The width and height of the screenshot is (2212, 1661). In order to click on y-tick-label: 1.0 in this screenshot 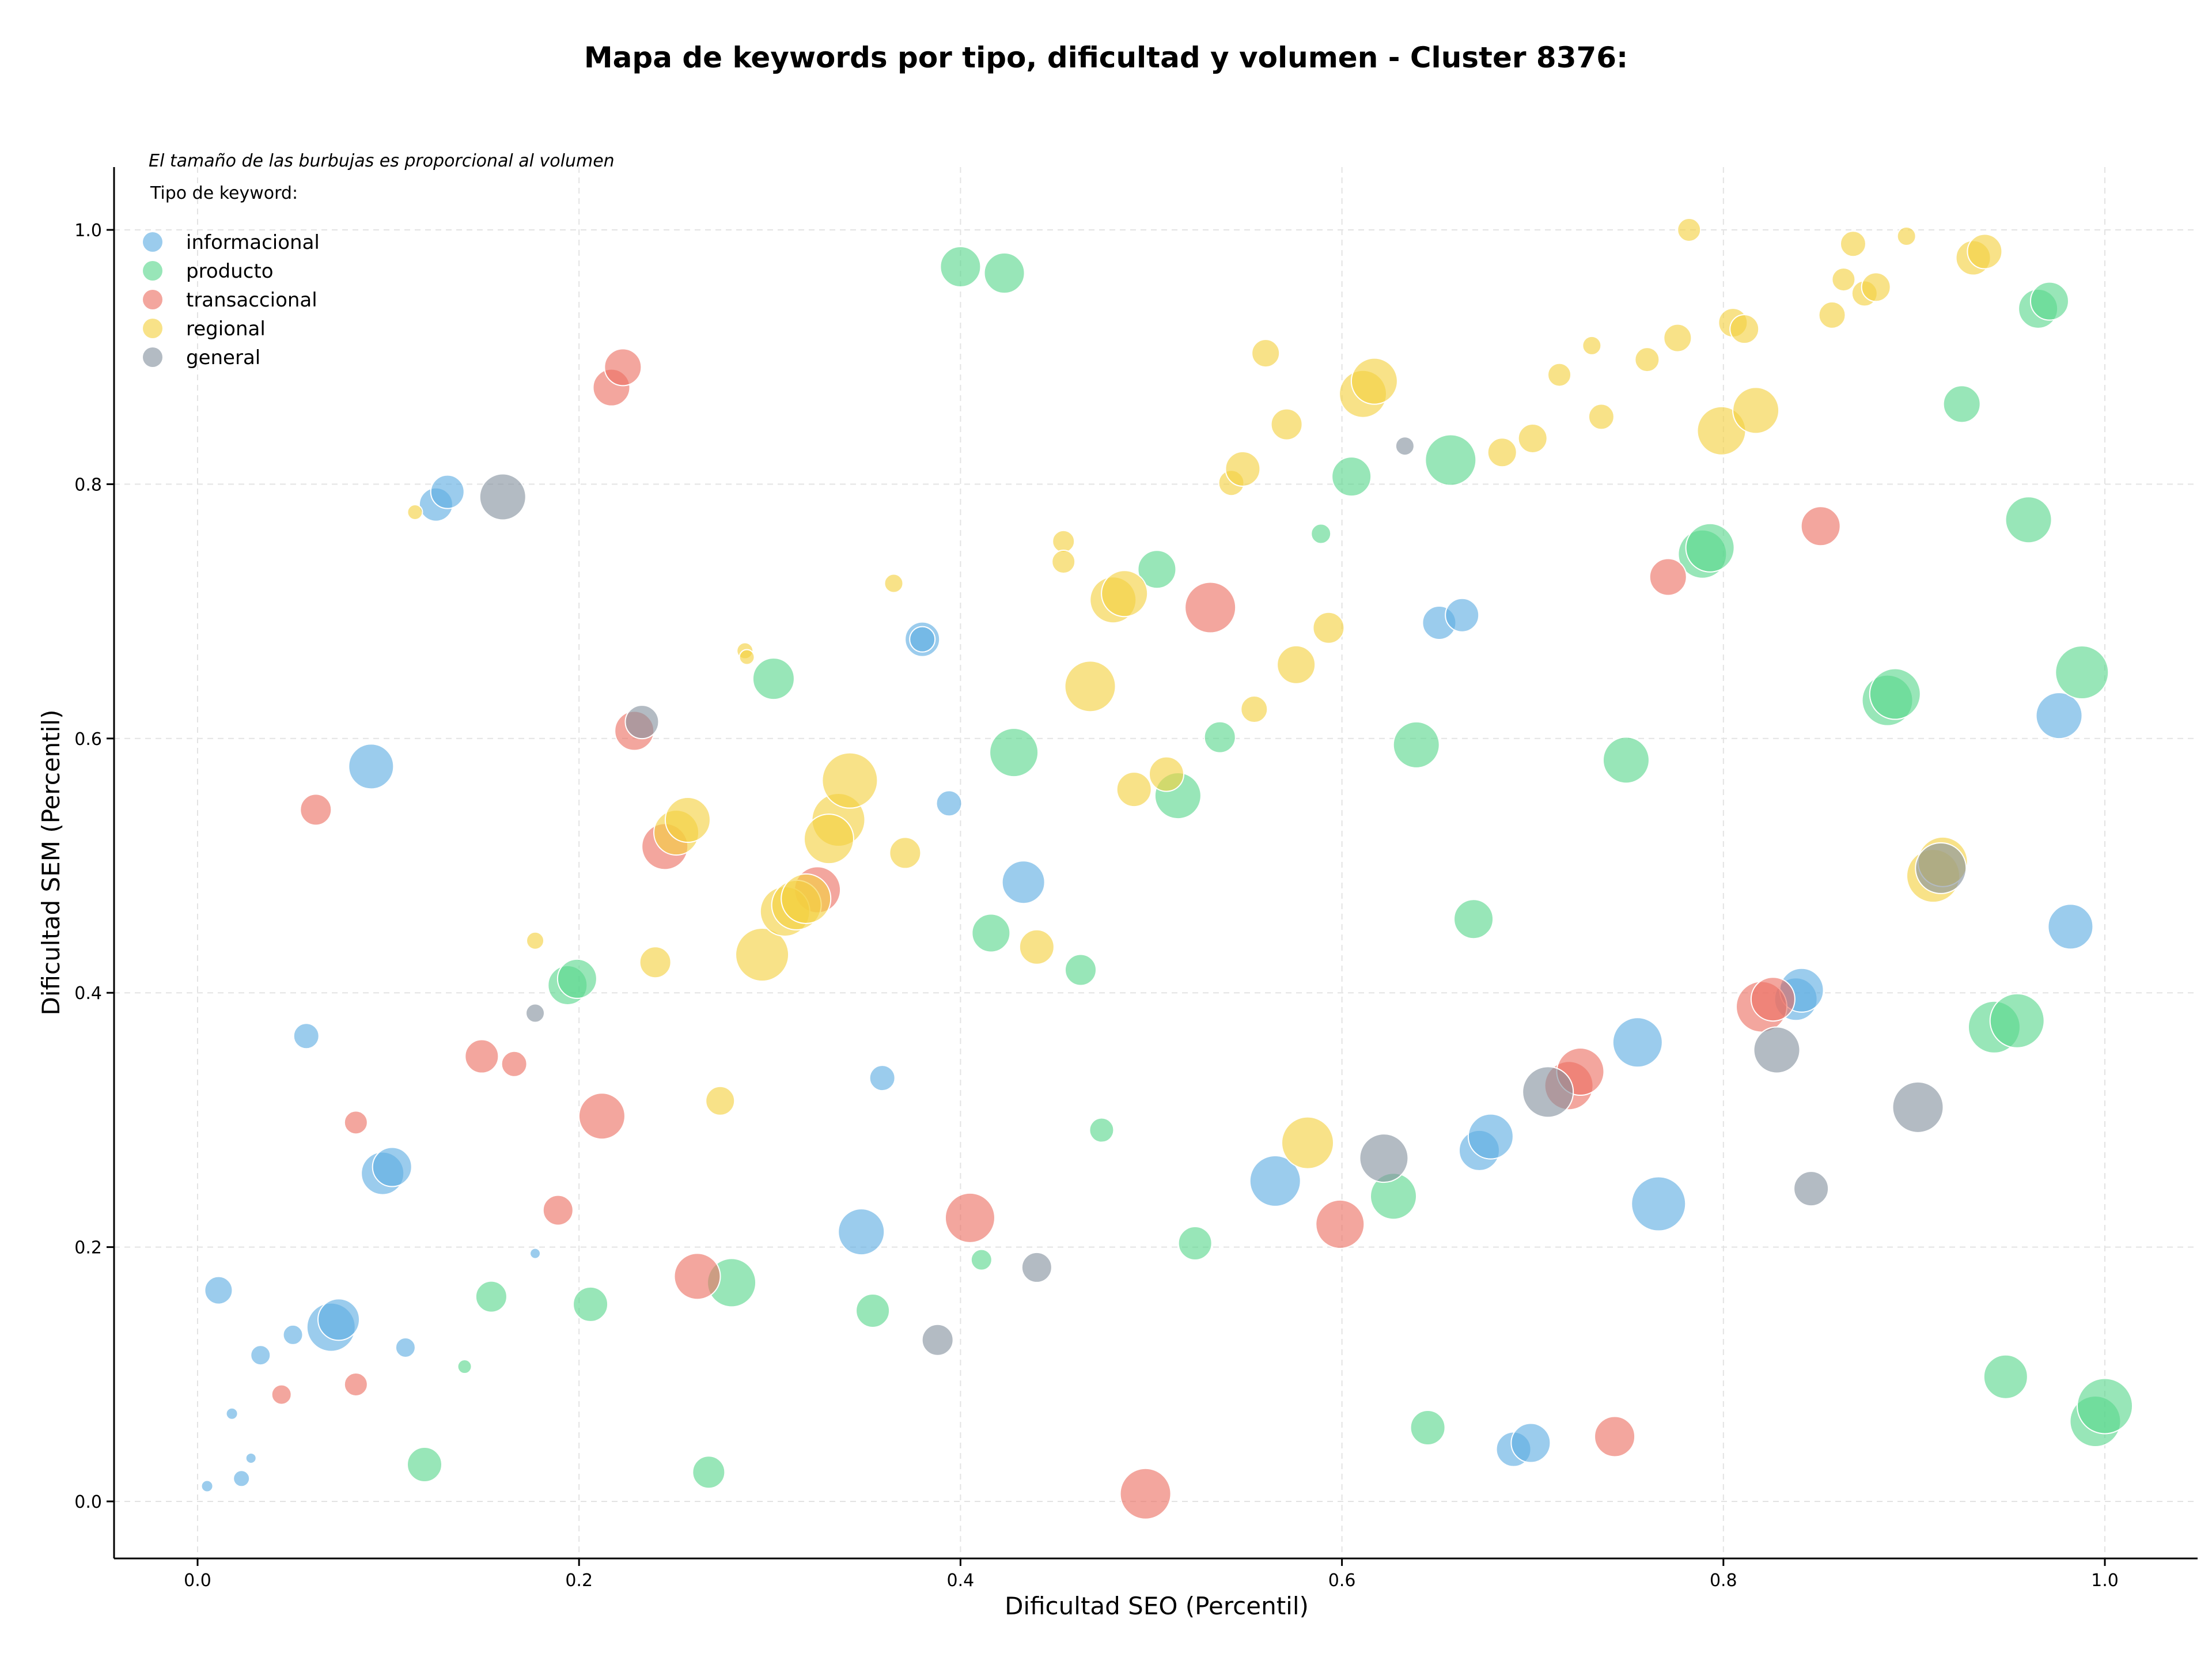, I will do `click(88, 231)`.